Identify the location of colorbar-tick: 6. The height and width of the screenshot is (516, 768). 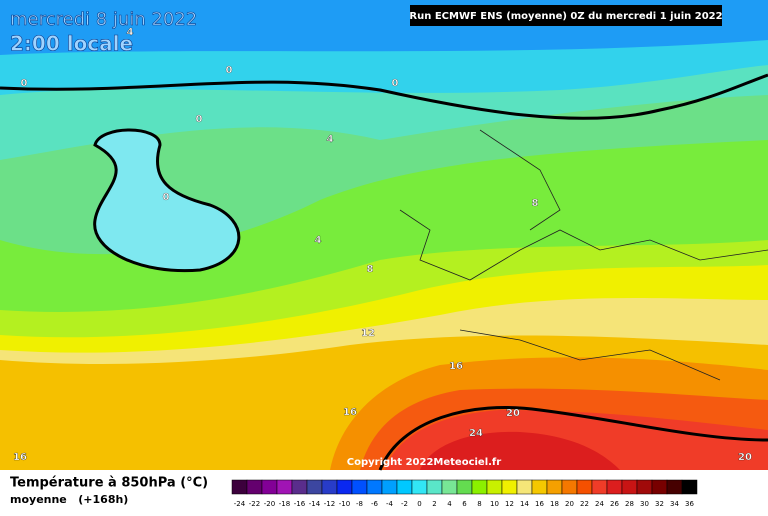
(464, 504).